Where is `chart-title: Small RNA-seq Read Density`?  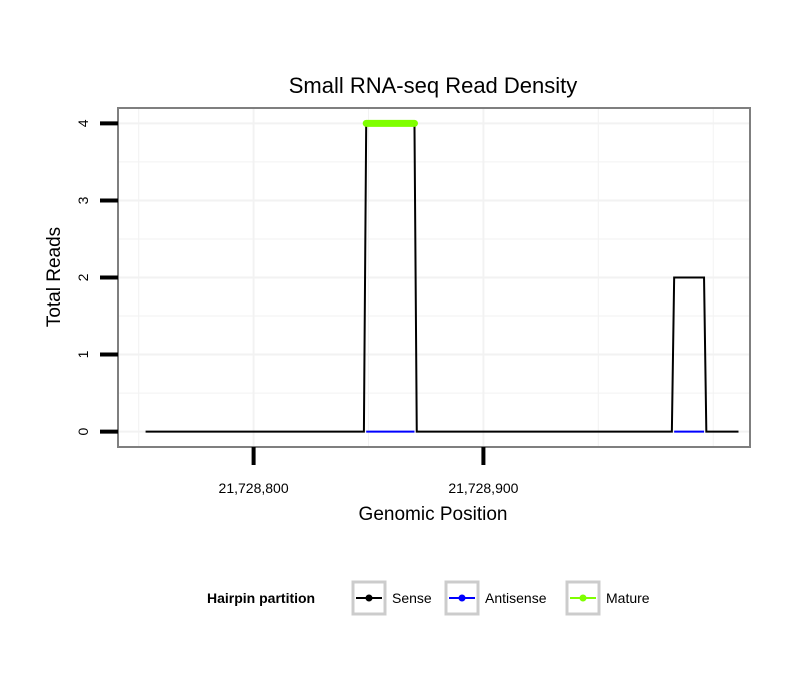 chart-title: Small RNA-seq Read Density is located at coordinates (433, 85).